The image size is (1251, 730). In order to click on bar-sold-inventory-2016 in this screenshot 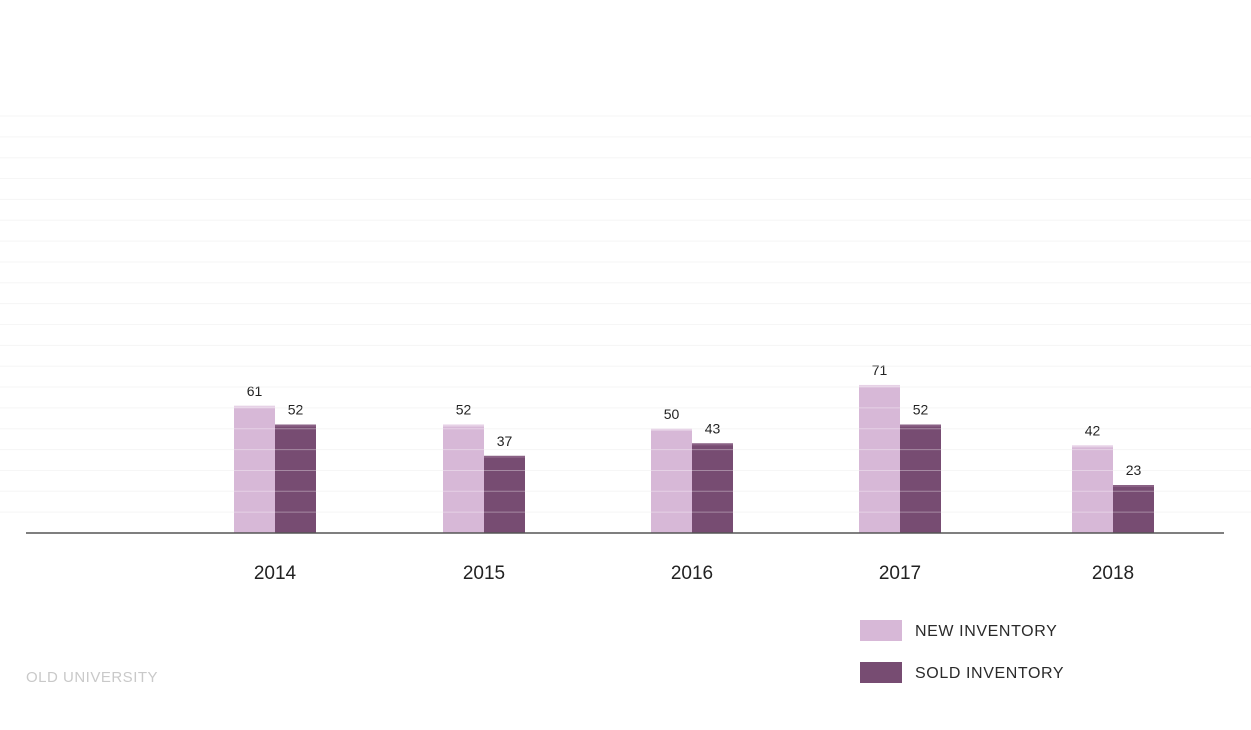, I will do `click(712, 488)`.